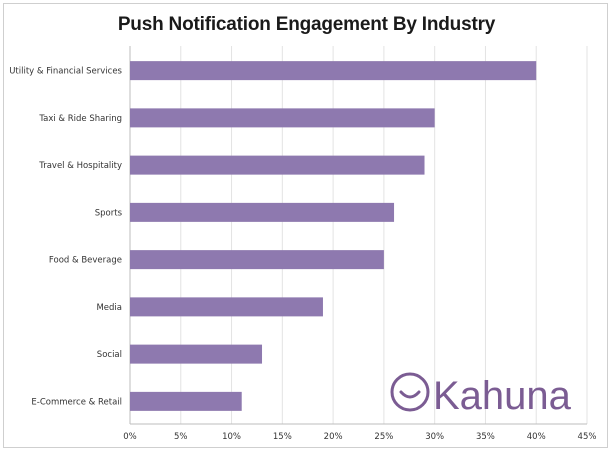  I want to click on category-label: Media, so click(109, 308).